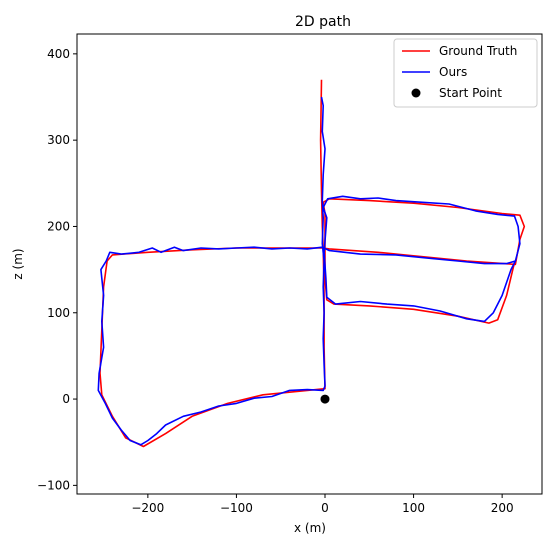 The width and height of the screenshot is (552, 547). I want to click on x-tick-label: −100, so click(236, 508).